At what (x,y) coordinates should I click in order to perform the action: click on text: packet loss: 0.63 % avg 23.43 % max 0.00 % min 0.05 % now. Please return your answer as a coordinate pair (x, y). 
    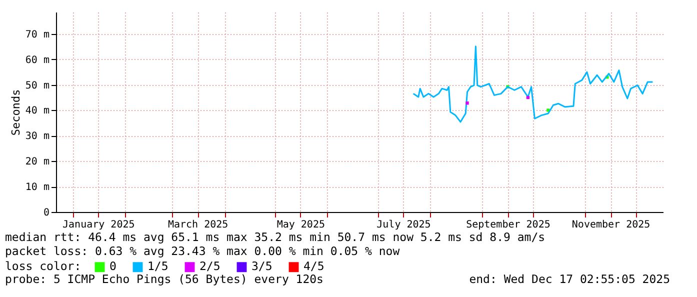
    Looking at the image, I should click on (202, 251).